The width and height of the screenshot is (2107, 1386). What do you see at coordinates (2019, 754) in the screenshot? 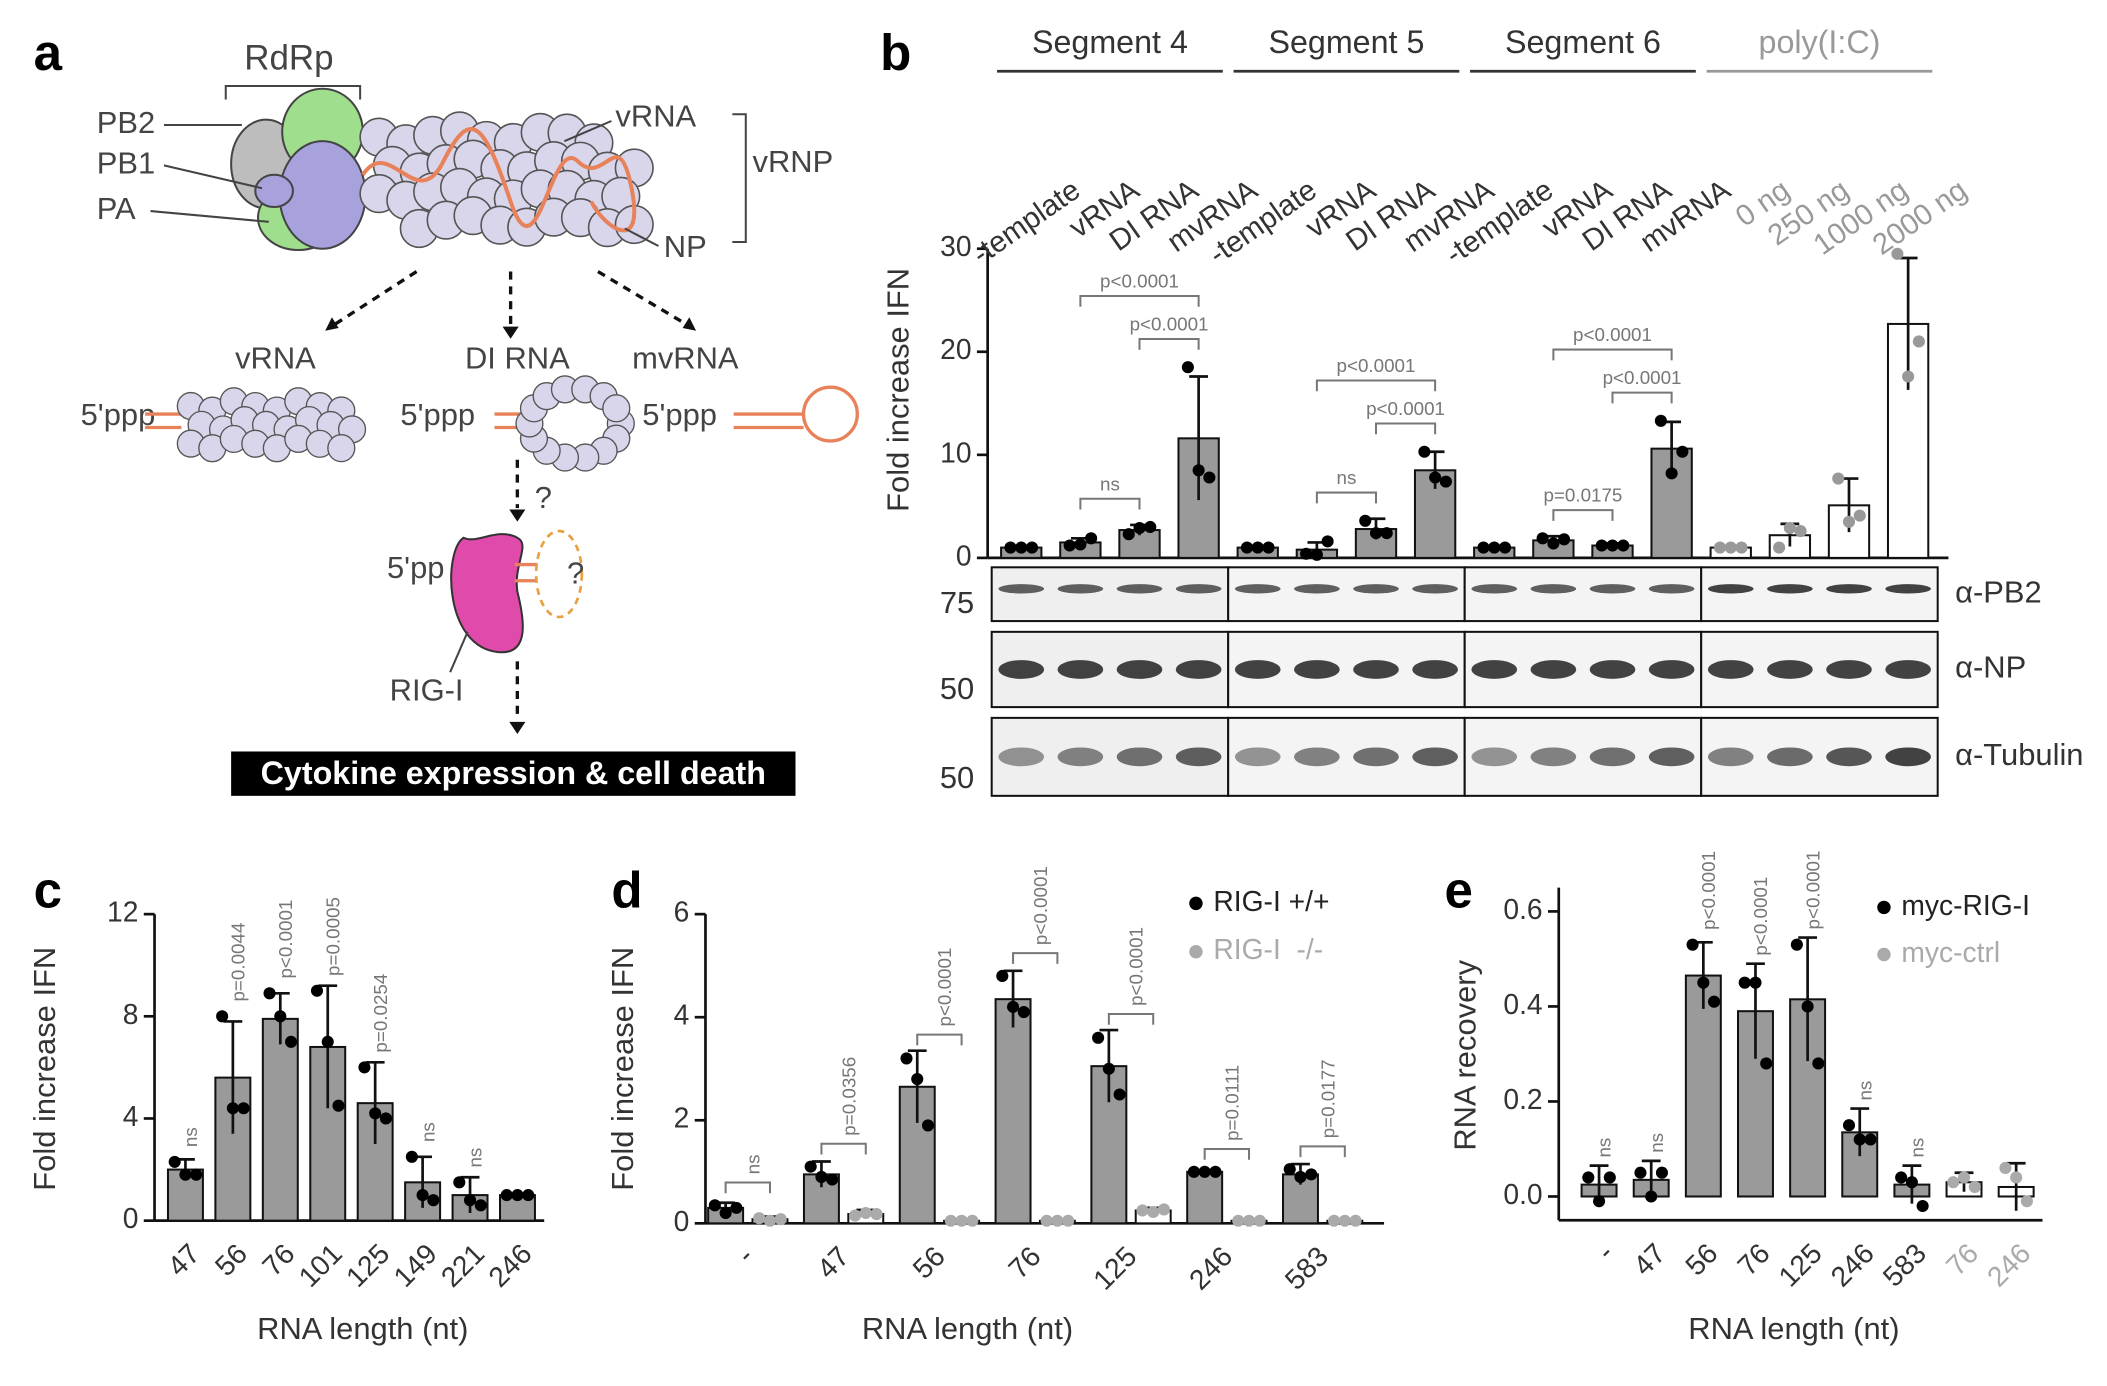
I see `blot-label: α-Tubulin` at bounding box center [2019, 754].